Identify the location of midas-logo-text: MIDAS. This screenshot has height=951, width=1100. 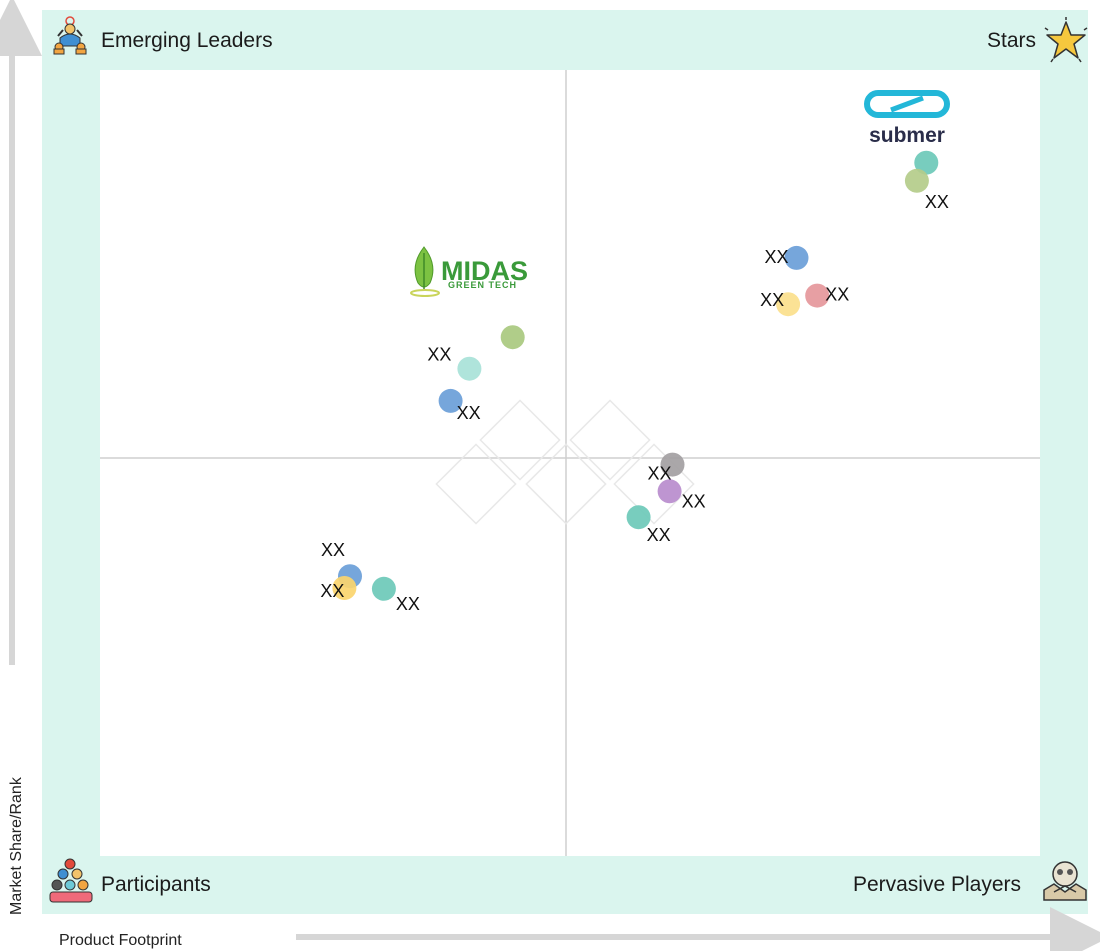
(484, 271).